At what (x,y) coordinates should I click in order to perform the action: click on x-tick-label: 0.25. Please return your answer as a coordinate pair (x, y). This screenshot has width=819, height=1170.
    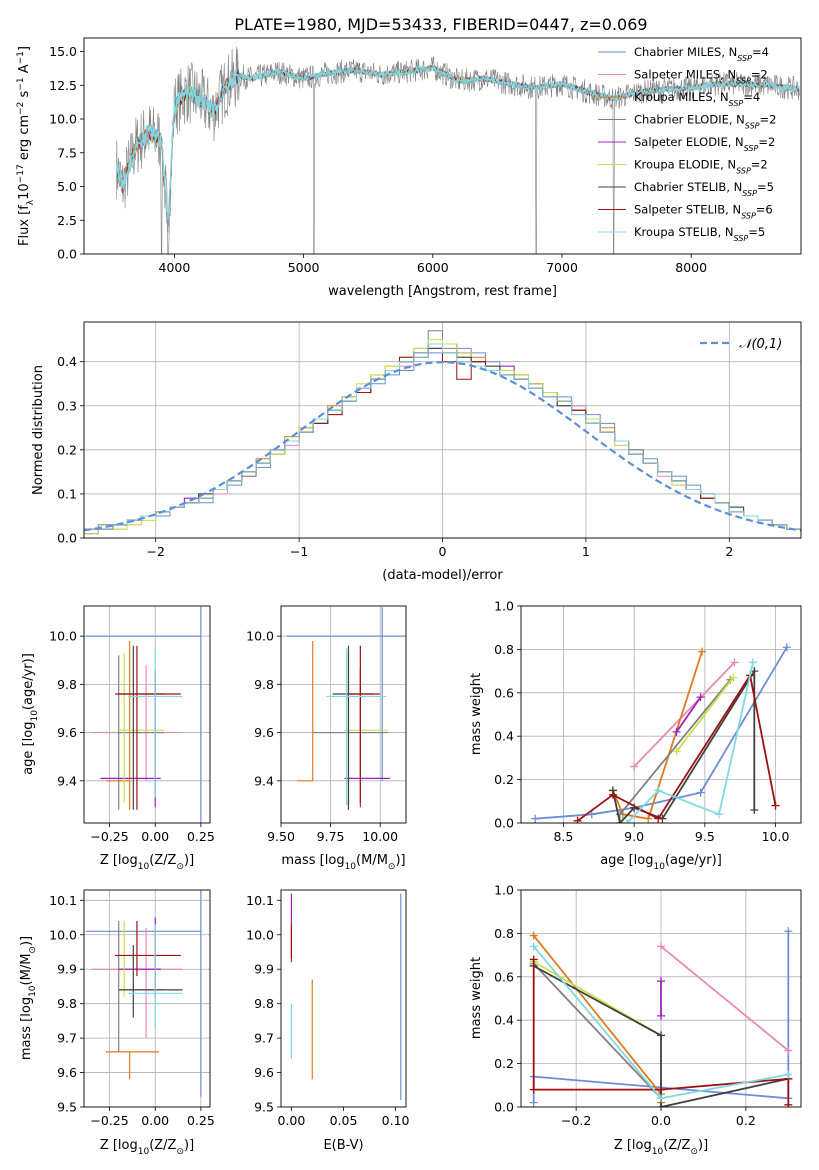
    Looking at the image, I should click on (201, 836).